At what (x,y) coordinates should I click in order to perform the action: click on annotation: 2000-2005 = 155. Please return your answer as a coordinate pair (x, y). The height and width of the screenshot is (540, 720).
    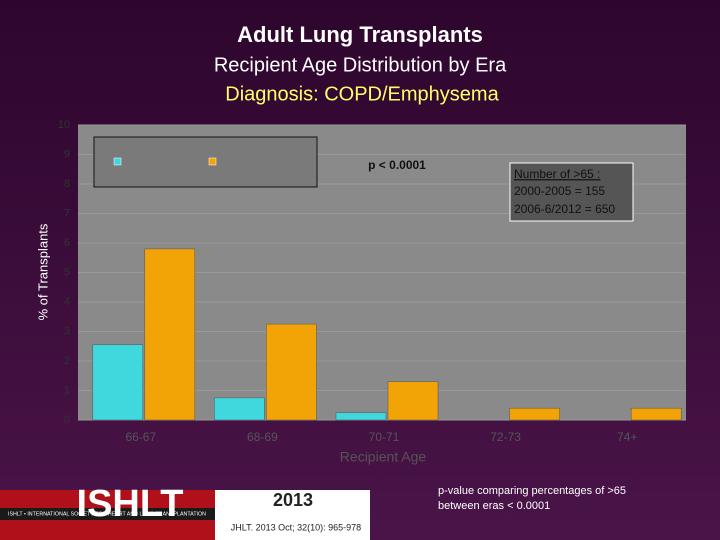
    Looking at the image, I should click on (559, 191).